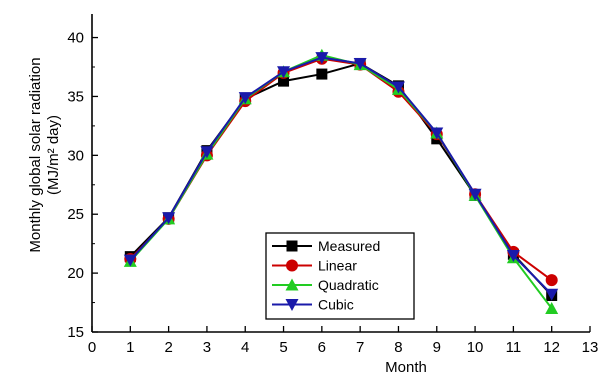 Image resolution: width=599 pixels, height=380 pixels. I want to click on x-tick-label: 13, so click(590, 347).